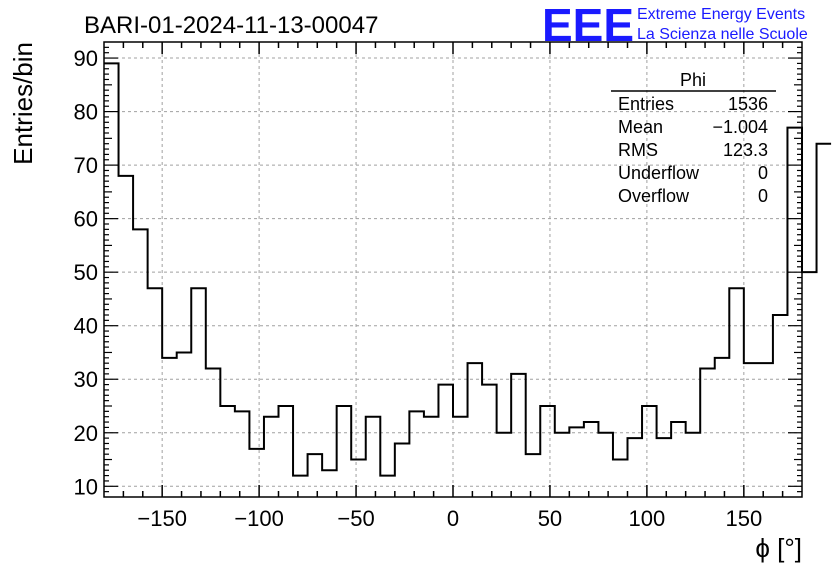 This screenshot has width=836, height=572. I want to click on y-tick-label: 70, so click(86, 165).